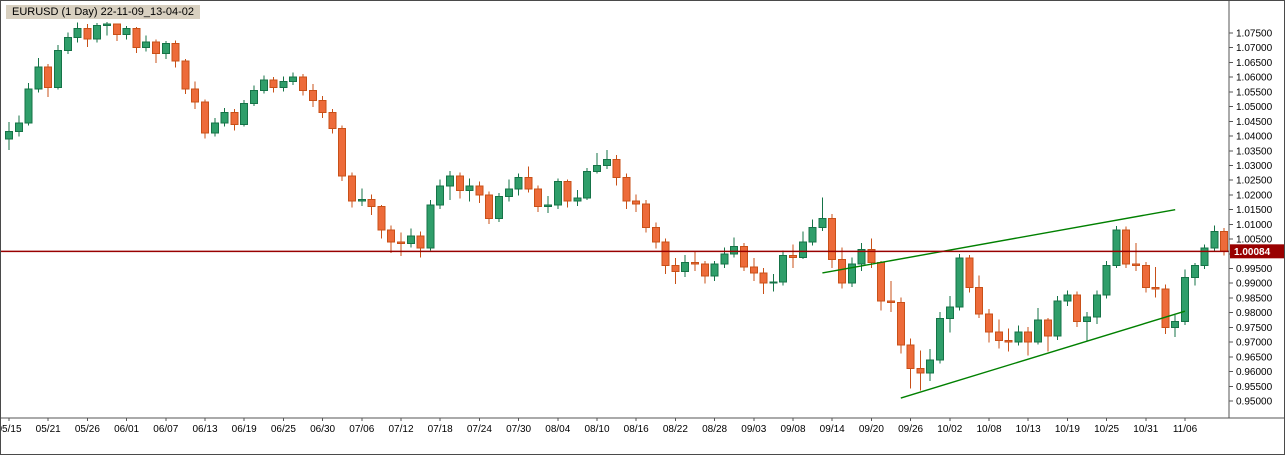 This screenshot has width=1285, height=455. Describe the element at coordinates (1028, 429) in the screenshot. I see `time-tick-label: 10/13` at that location.